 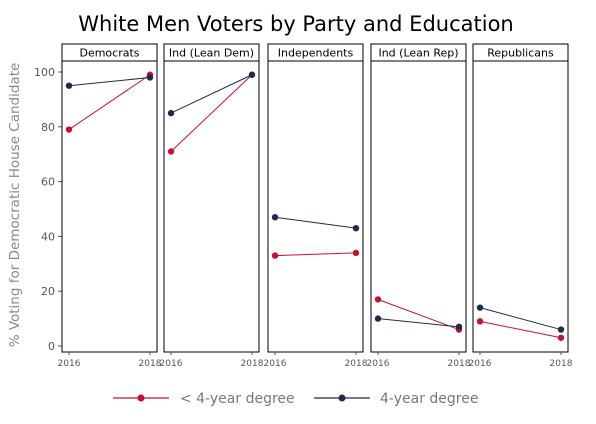 What do you see at coordinates (520, 53) in the screenshot?
I see `facet-strip-label: Republicans` at bounding box center [520, 53].